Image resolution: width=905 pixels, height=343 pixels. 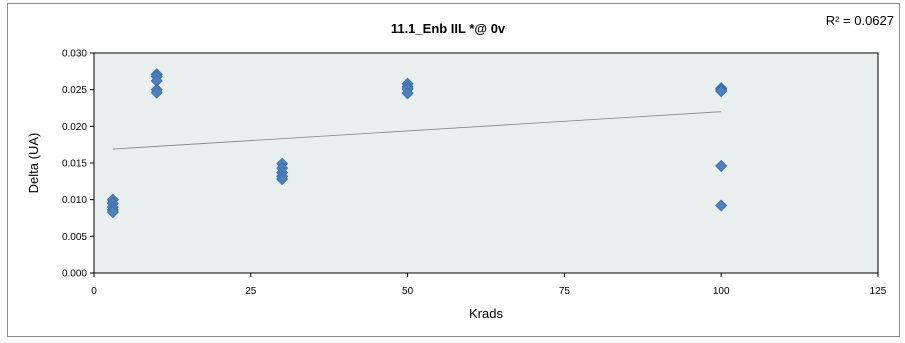 I want to click on x-axis-ticks: 0 25 50 75 100 125, so click(x=489, y=285).